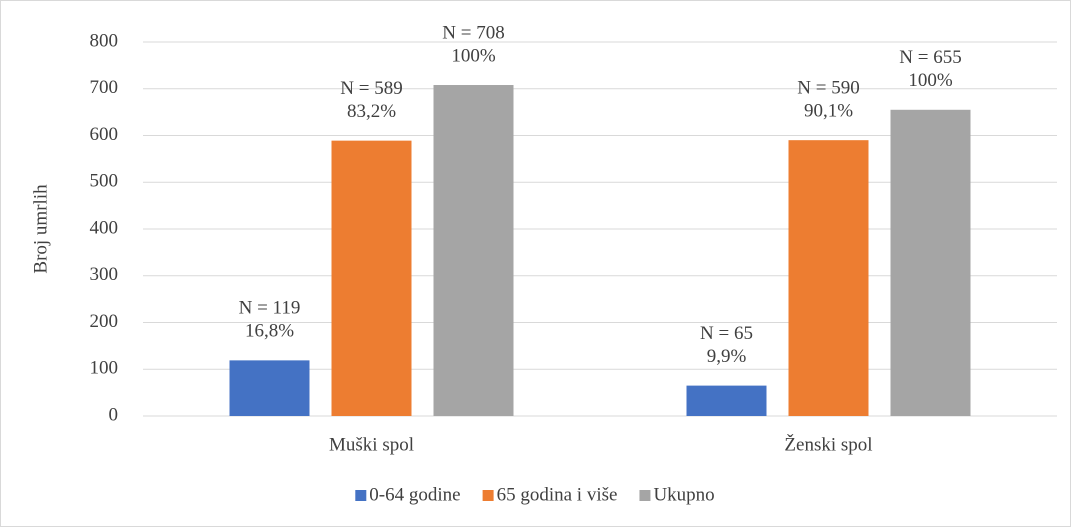  What do you see at coordinates (683, 494) in the screenshot?
I see `legend-label: Ukupno` at bounding box center [683, 494].